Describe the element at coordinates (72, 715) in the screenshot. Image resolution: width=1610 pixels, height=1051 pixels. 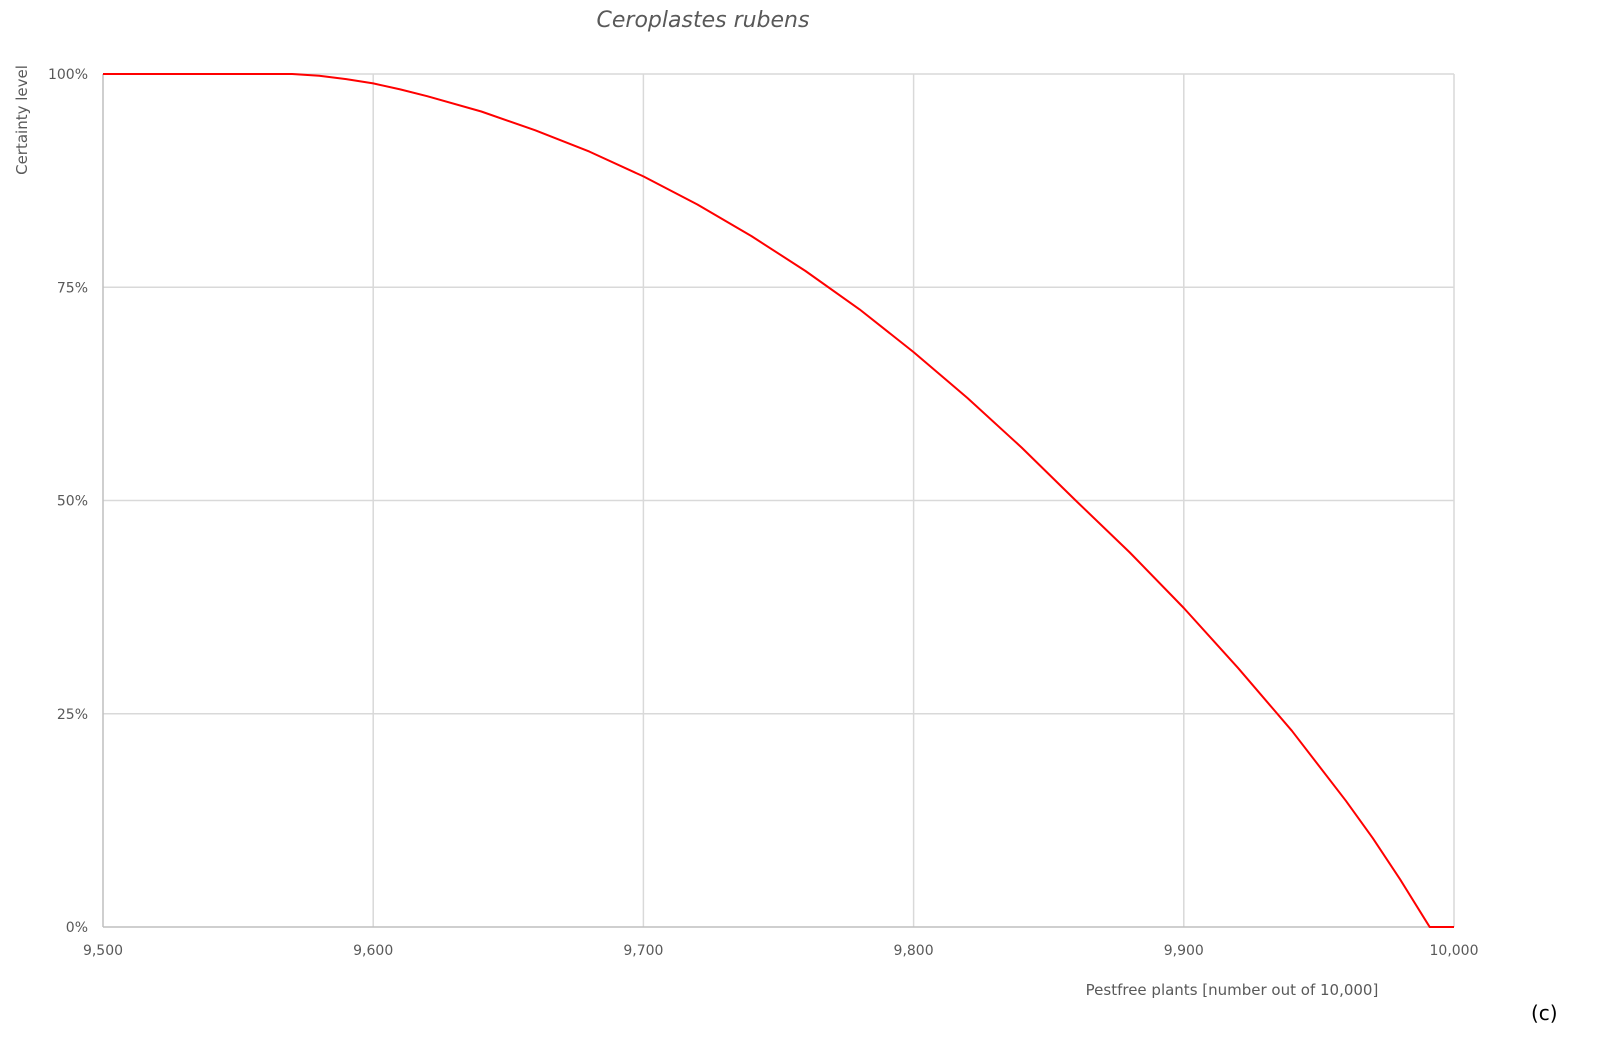
I see `y-tick-label: 25%` at that location.